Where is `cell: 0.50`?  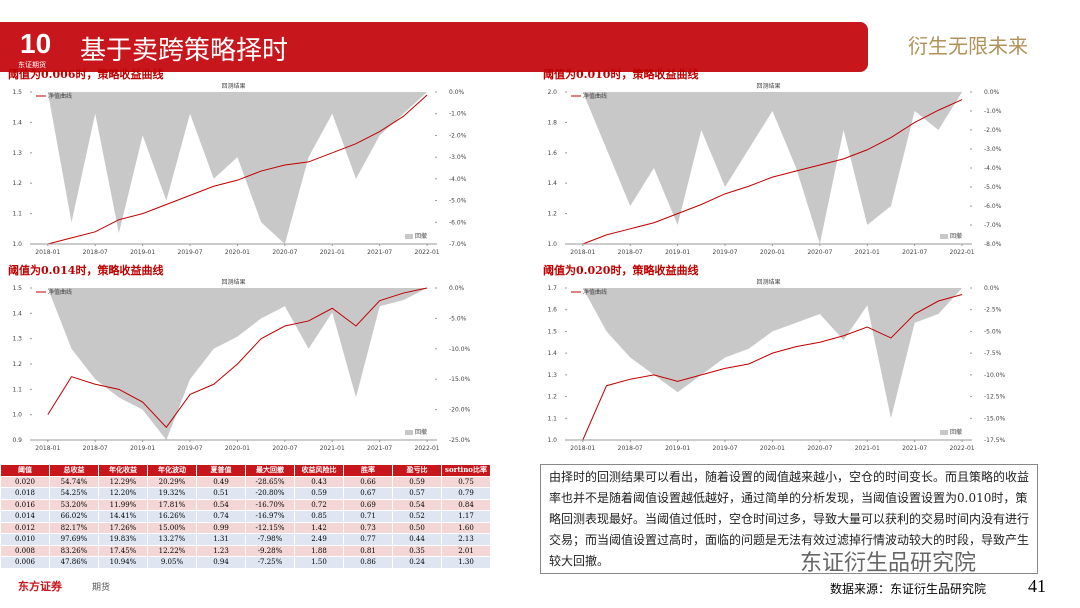 cell: 0.50 is located at coordinates (417, 527).